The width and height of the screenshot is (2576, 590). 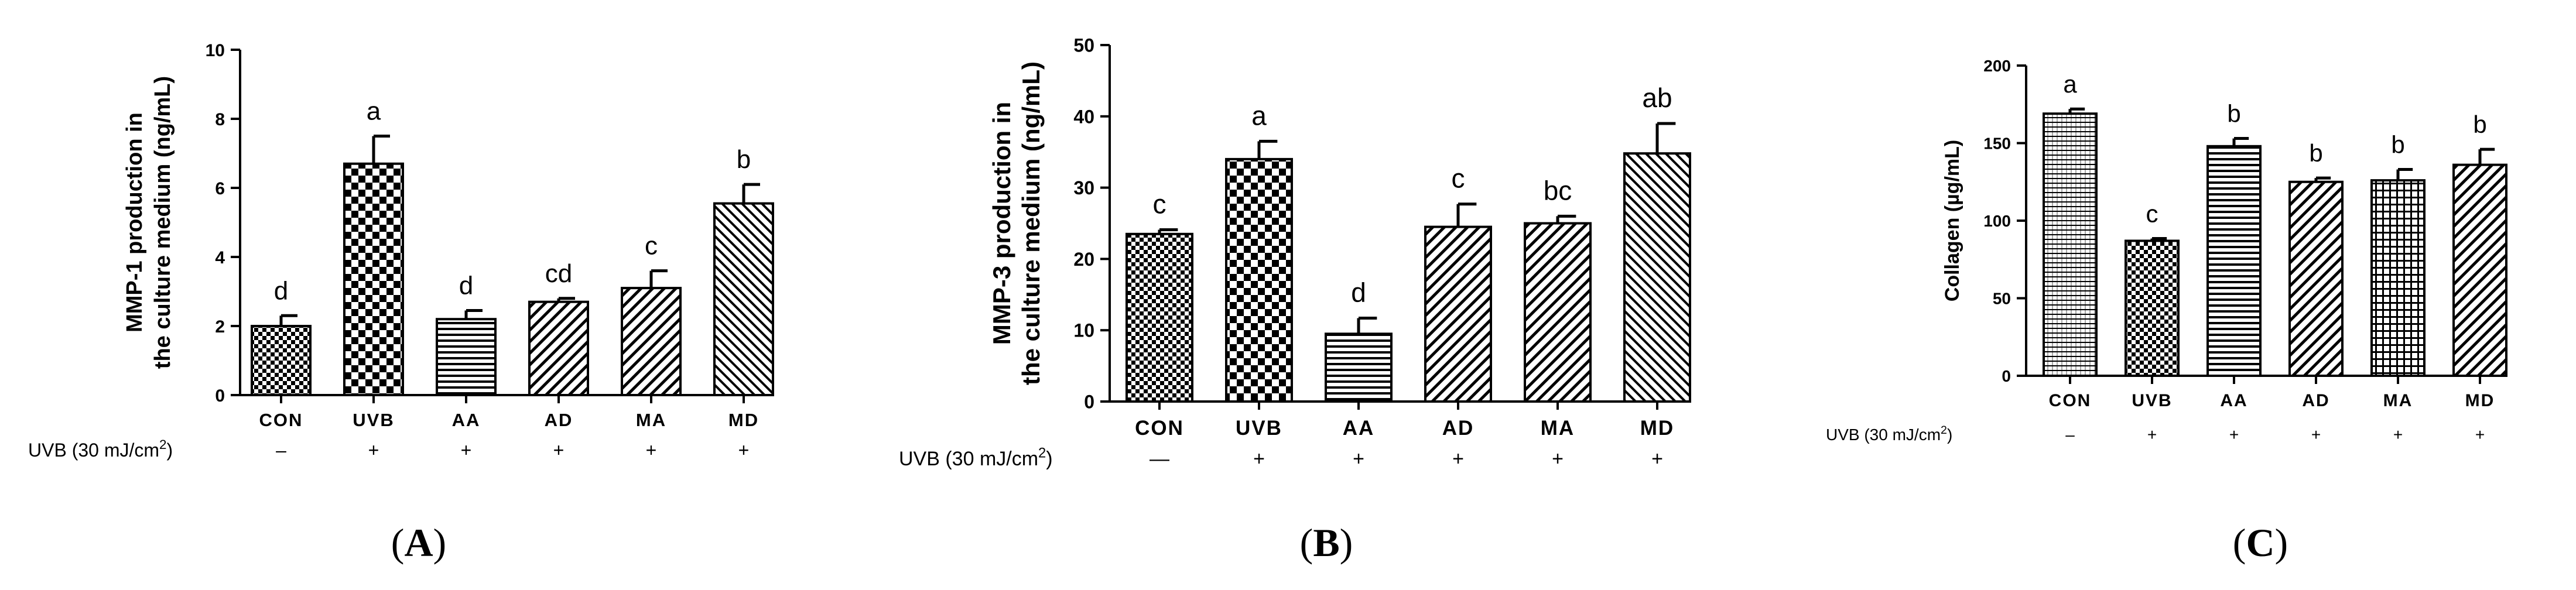 I want to click on y-tick-label: 2, so click(x=220, y=327).